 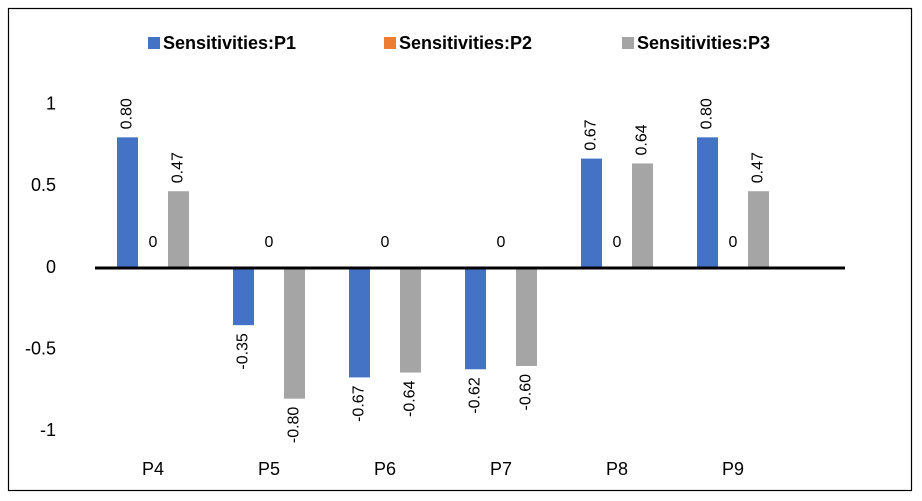 What do you see at coordinates (229, 43) in the screenshot?
I see `legend-label: Sensitivities:P1` at bounding box center [229, 43].